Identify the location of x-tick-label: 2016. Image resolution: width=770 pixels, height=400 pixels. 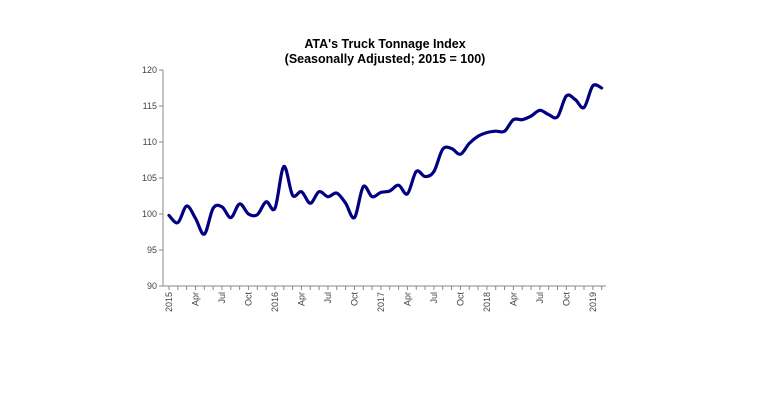
(275, 302).